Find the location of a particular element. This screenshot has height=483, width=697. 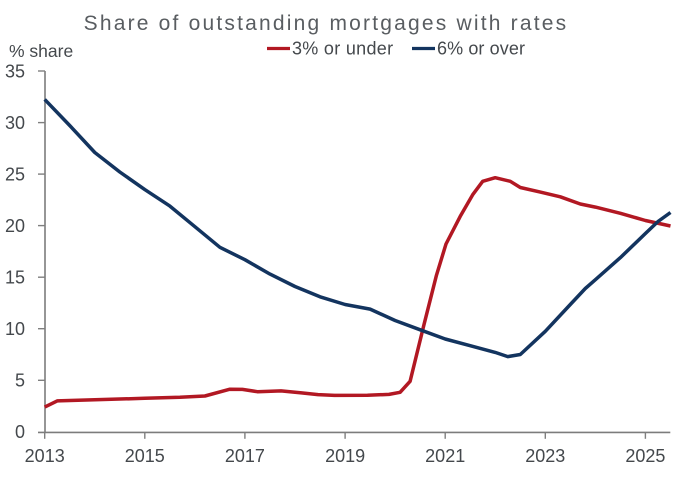

svg-text: 5 is located at coordinates (20, 381).